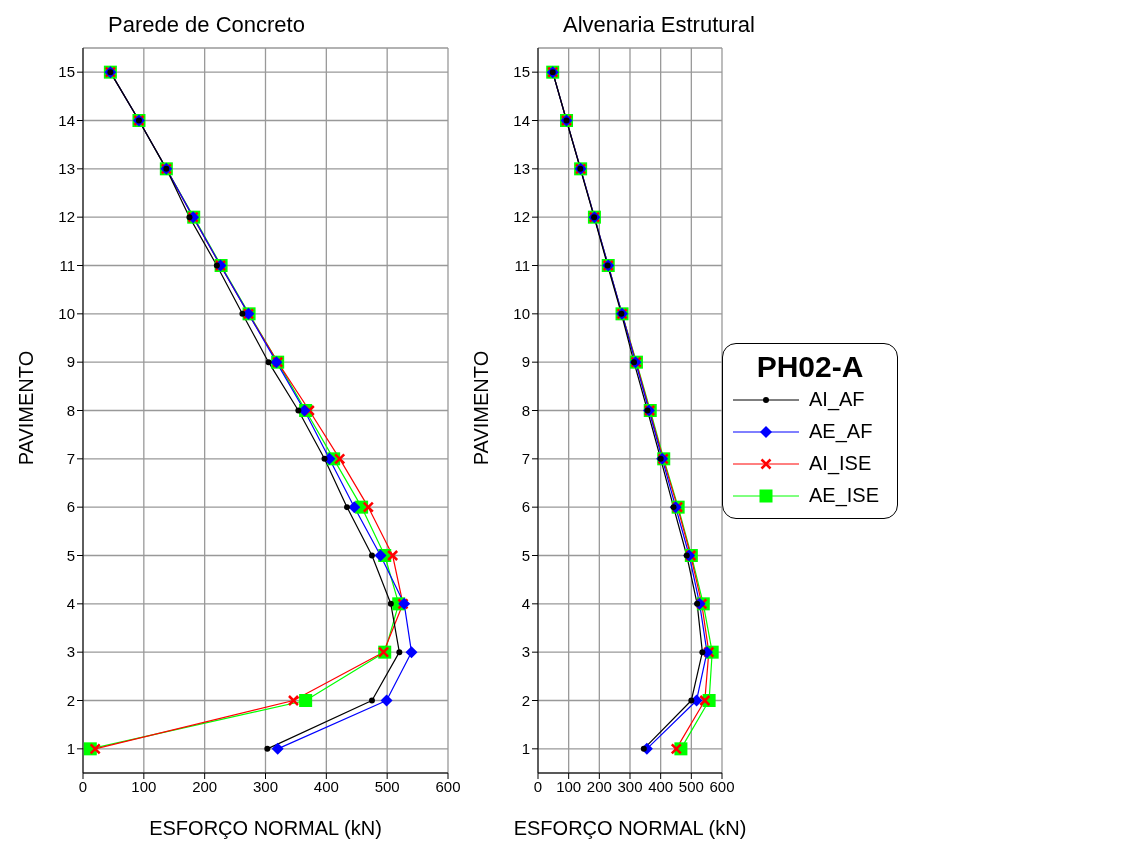 This screenshot has width=1138, height=853. Describe the element at coordinates (810, 366) in the screenshot. I see `legend-title: PH02-A` at that location.